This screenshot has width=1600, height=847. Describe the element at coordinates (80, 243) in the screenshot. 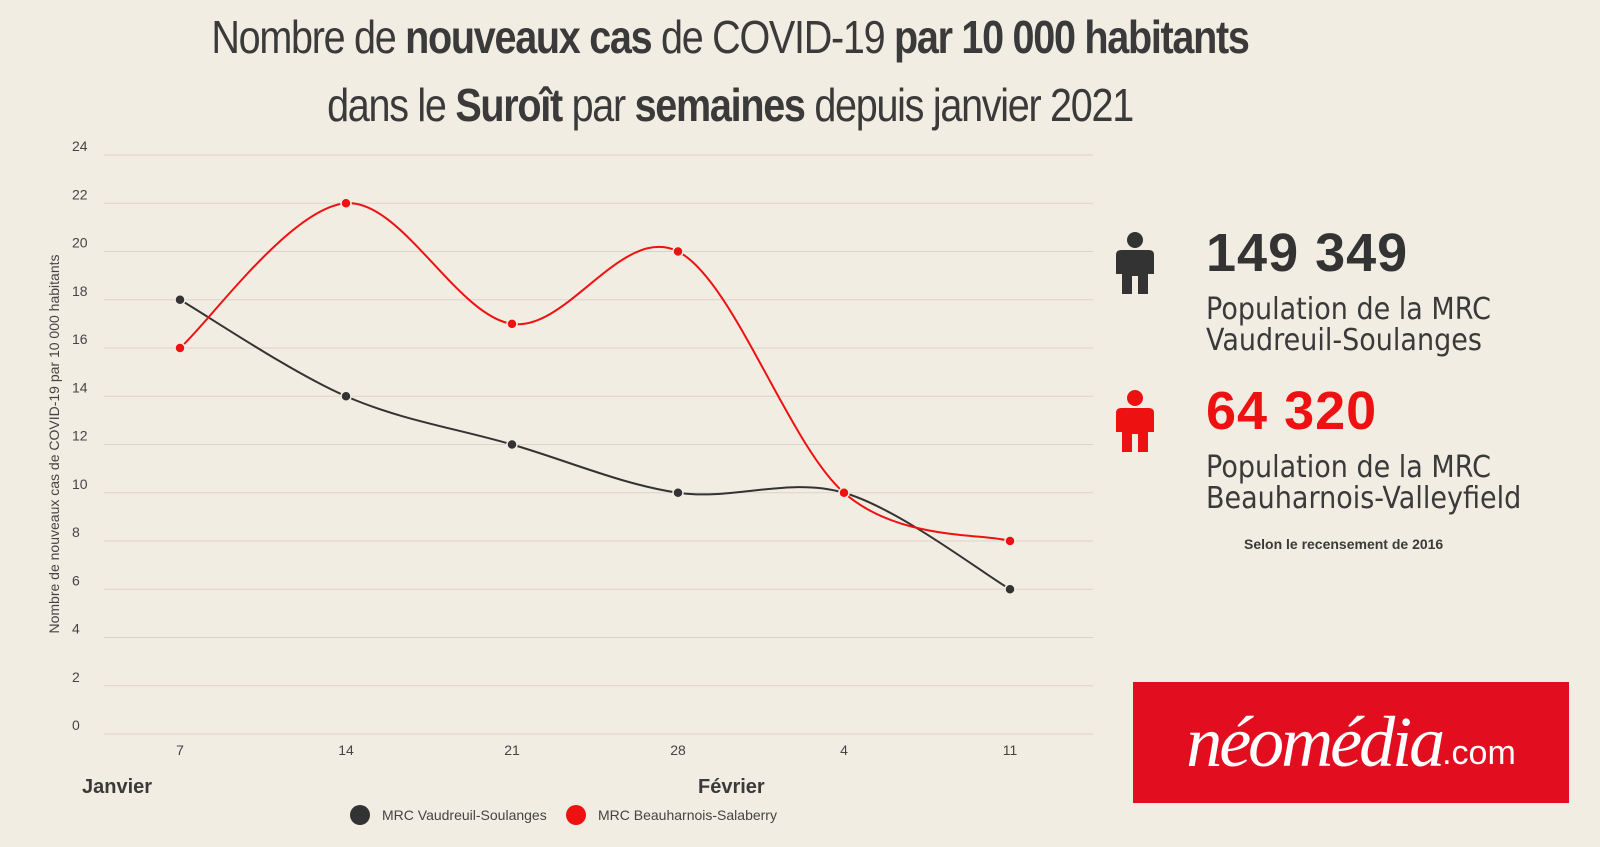

I see `y-tick-label: 20` at that location.